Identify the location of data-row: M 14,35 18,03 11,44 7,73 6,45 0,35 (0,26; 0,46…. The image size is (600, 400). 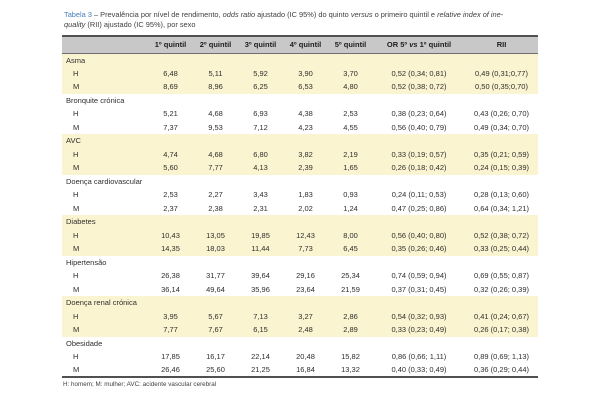
(300, 249).